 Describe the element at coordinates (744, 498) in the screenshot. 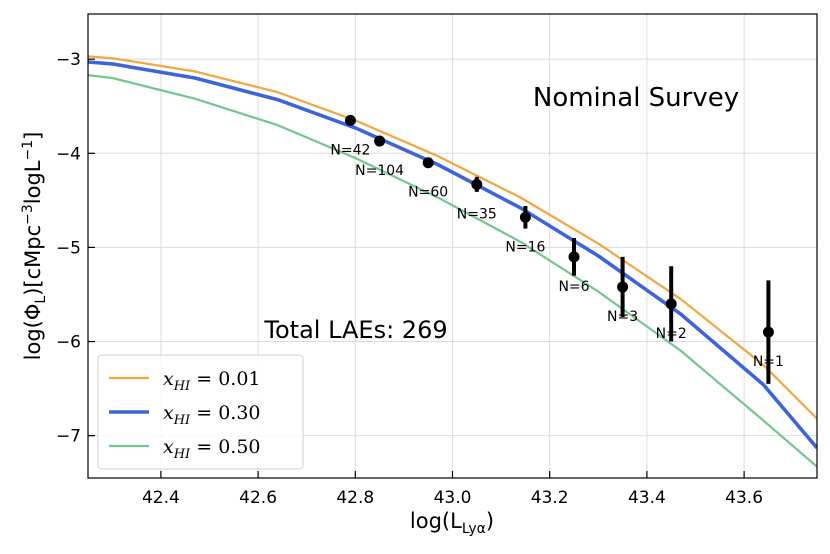

I see `x-tick-label: 43.6` at that location.